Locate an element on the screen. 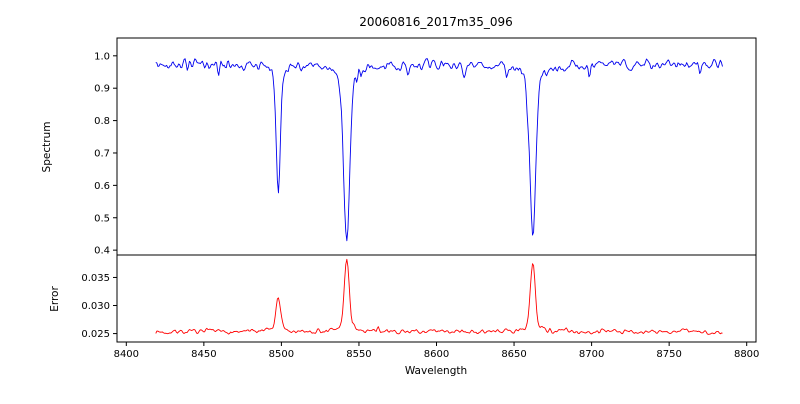 The image size is (800, 404). x-tick-label: 8450 is located at coordinates (203, 354).